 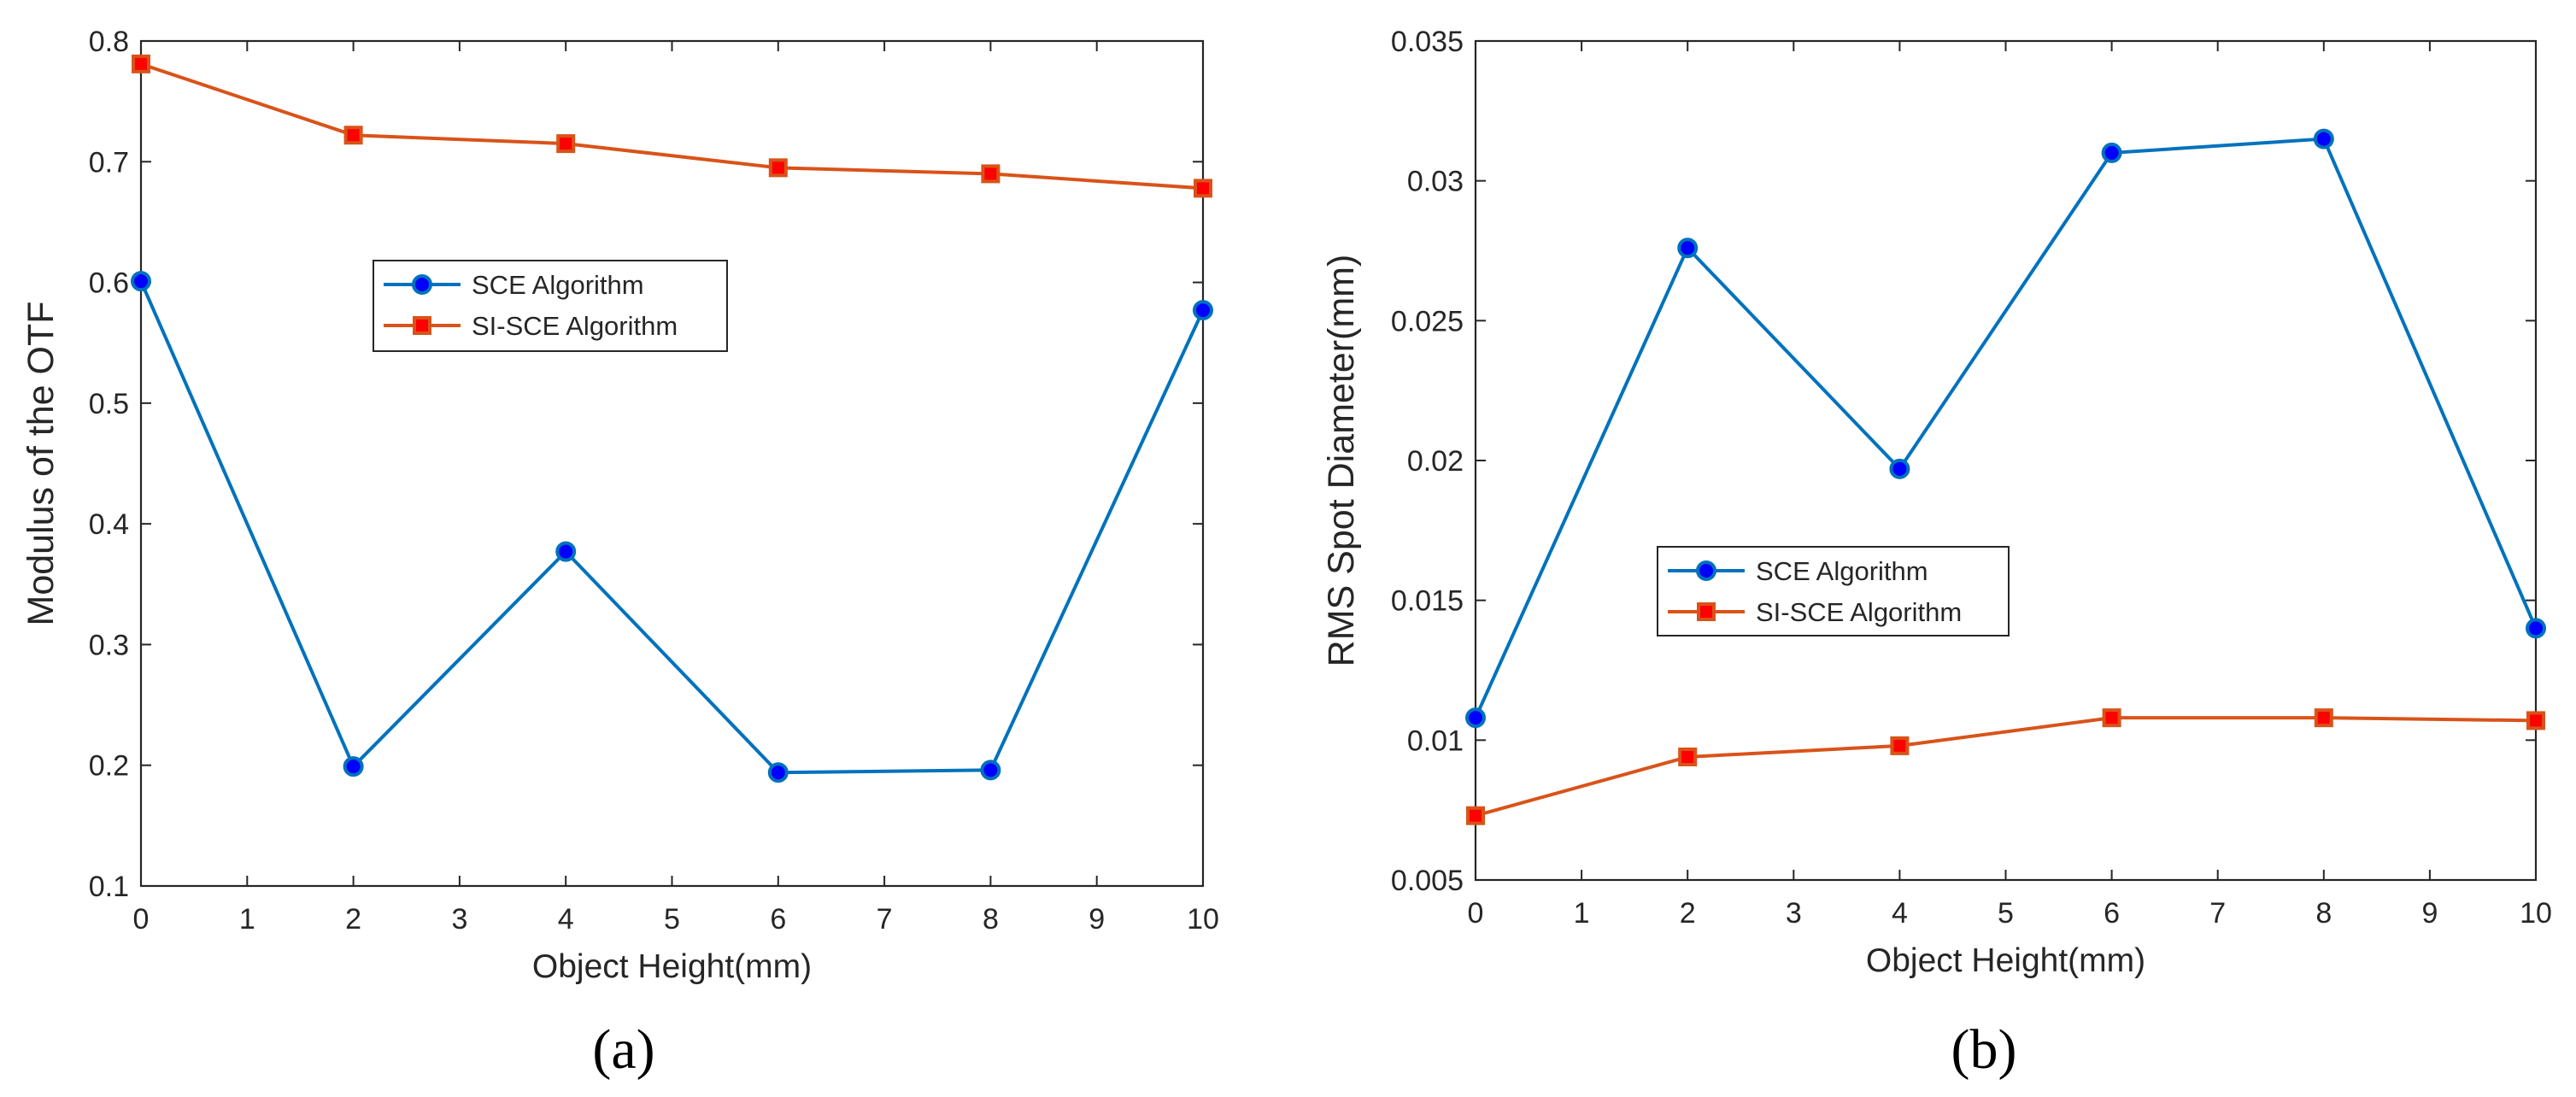 I want to click on y-tick-label: 0.01, so click(x=1435, y=740).